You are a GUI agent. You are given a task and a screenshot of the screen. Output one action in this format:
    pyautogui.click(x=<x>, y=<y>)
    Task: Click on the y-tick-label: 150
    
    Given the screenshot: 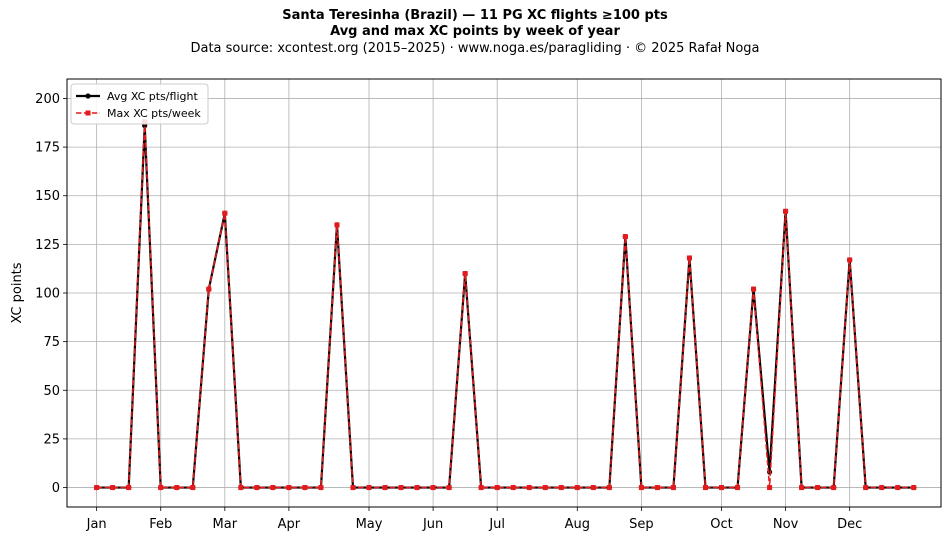 What is the action you would take?
    pyautogui.click(x=47, y=196)
    